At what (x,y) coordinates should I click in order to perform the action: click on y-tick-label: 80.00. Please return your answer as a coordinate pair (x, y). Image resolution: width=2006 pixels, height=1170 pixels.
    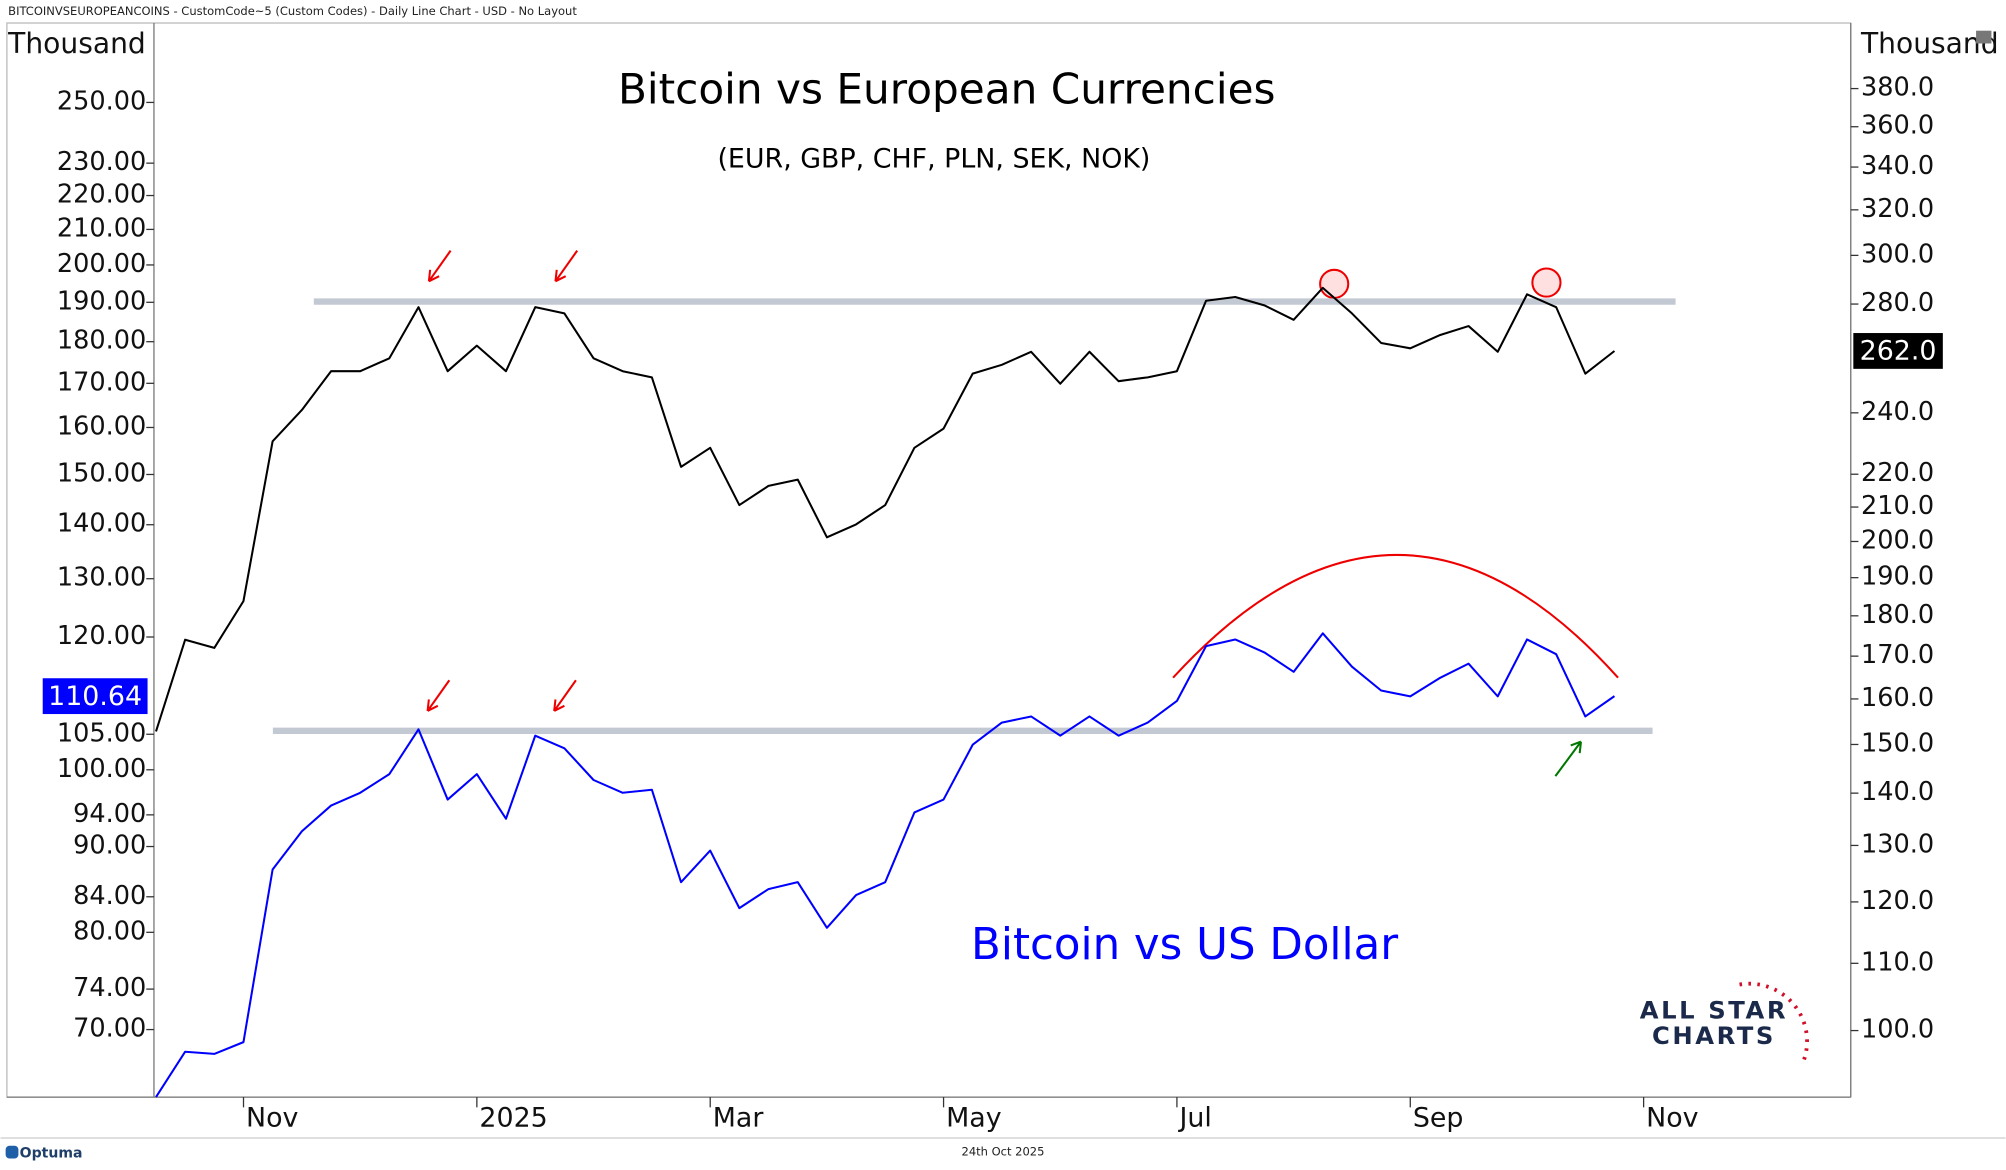
    Looking at the image, I should click on (109, 931).